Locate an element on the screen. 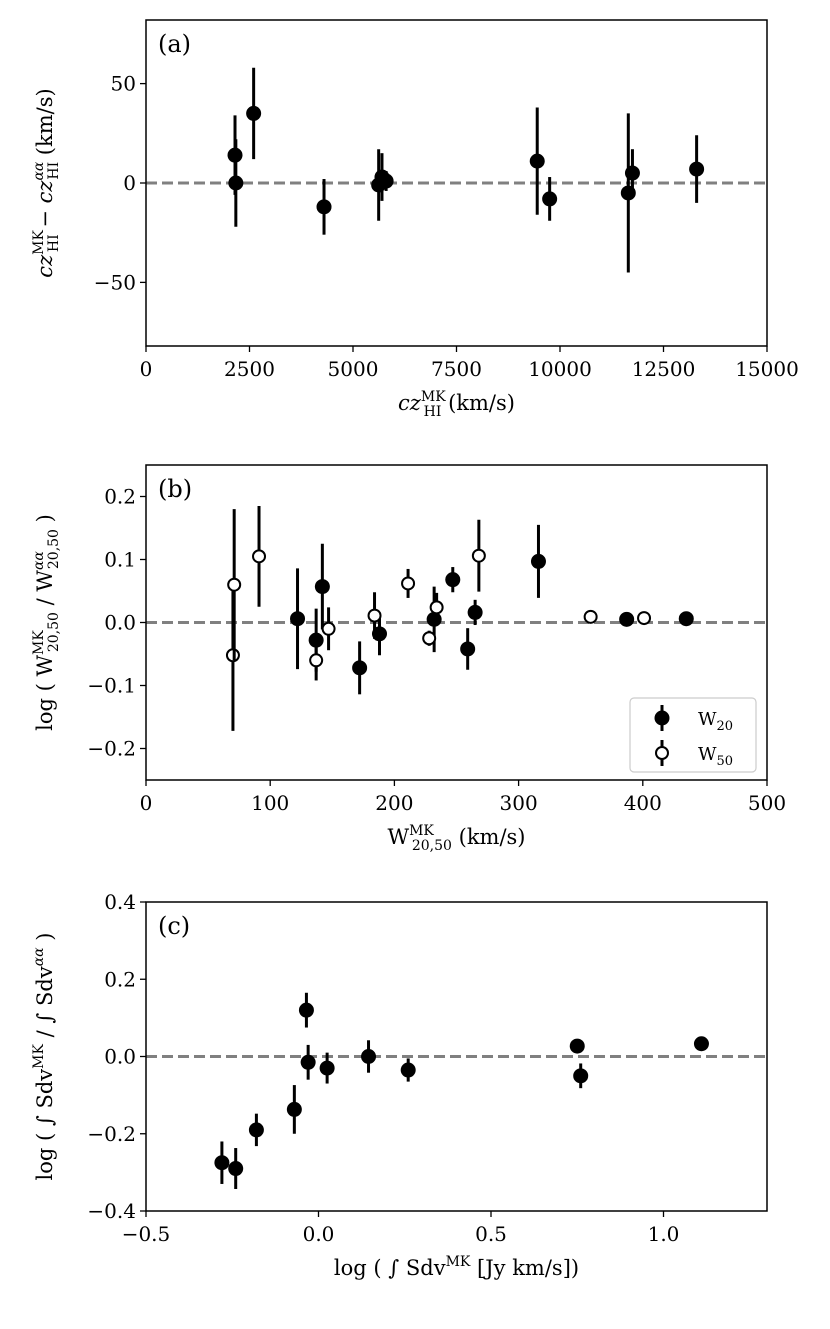  series-W50 is located at coordinates (438, 618).